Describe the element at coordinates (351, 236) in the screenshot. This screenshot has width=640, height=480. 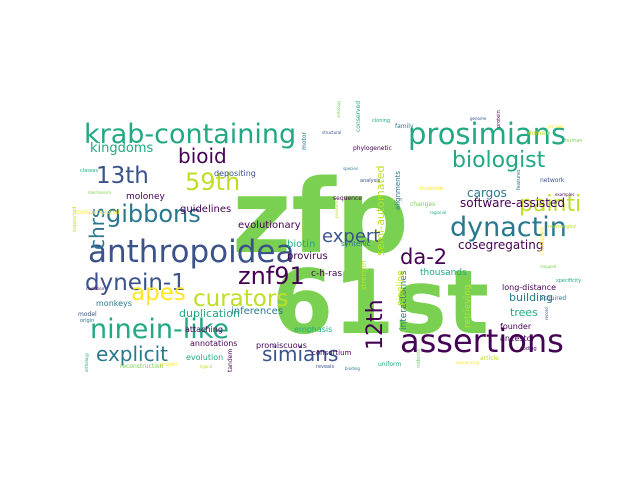
I see `word-expert: expert` at that location.